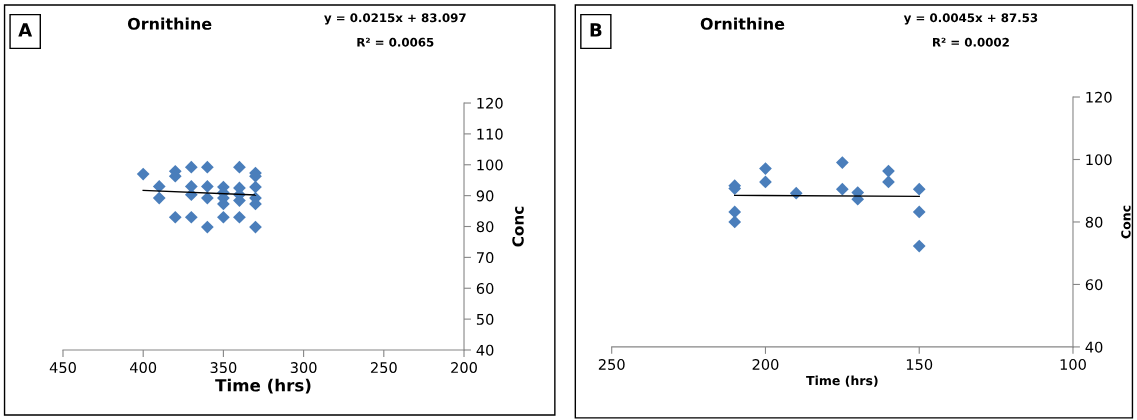 Image resolution: width=1137 pixels, height=420 pixels. I want to click on y-tick-label: 110, so click(490, 134).